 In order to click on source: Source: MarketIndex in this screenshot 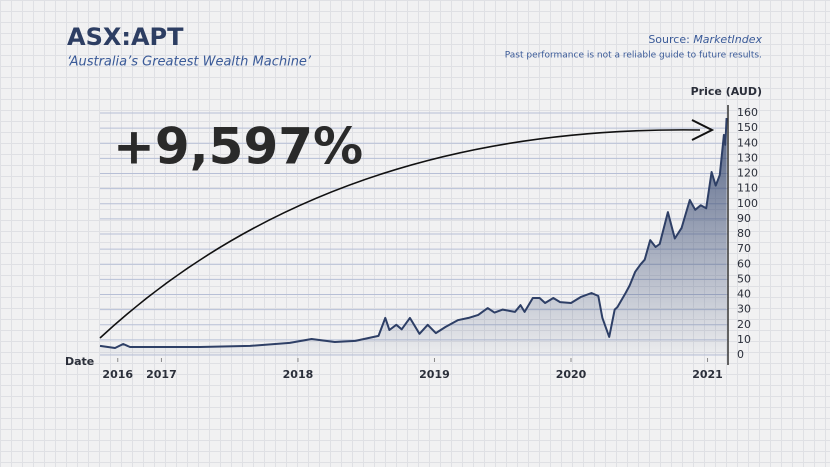, I will do `click(705, 39)`.